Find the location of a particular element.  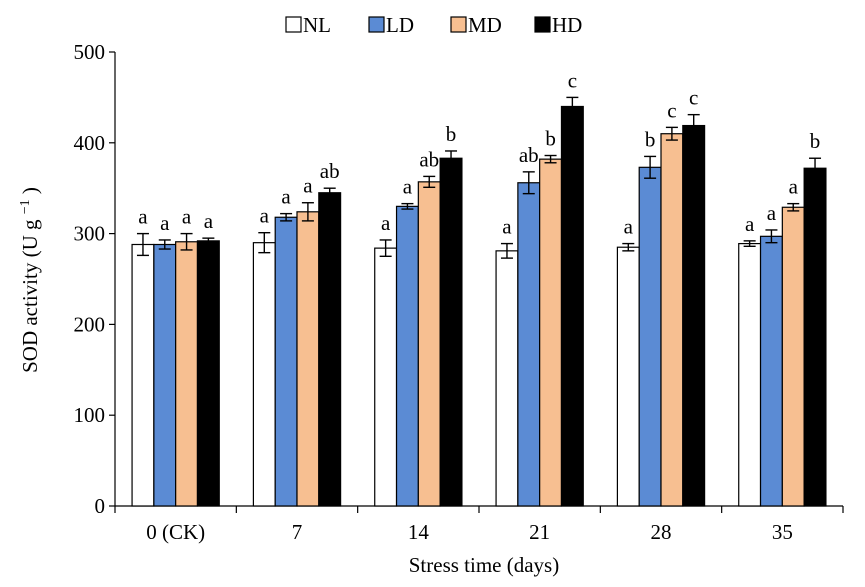

y-tick-label: 100 is located at coordinates (90, 415).